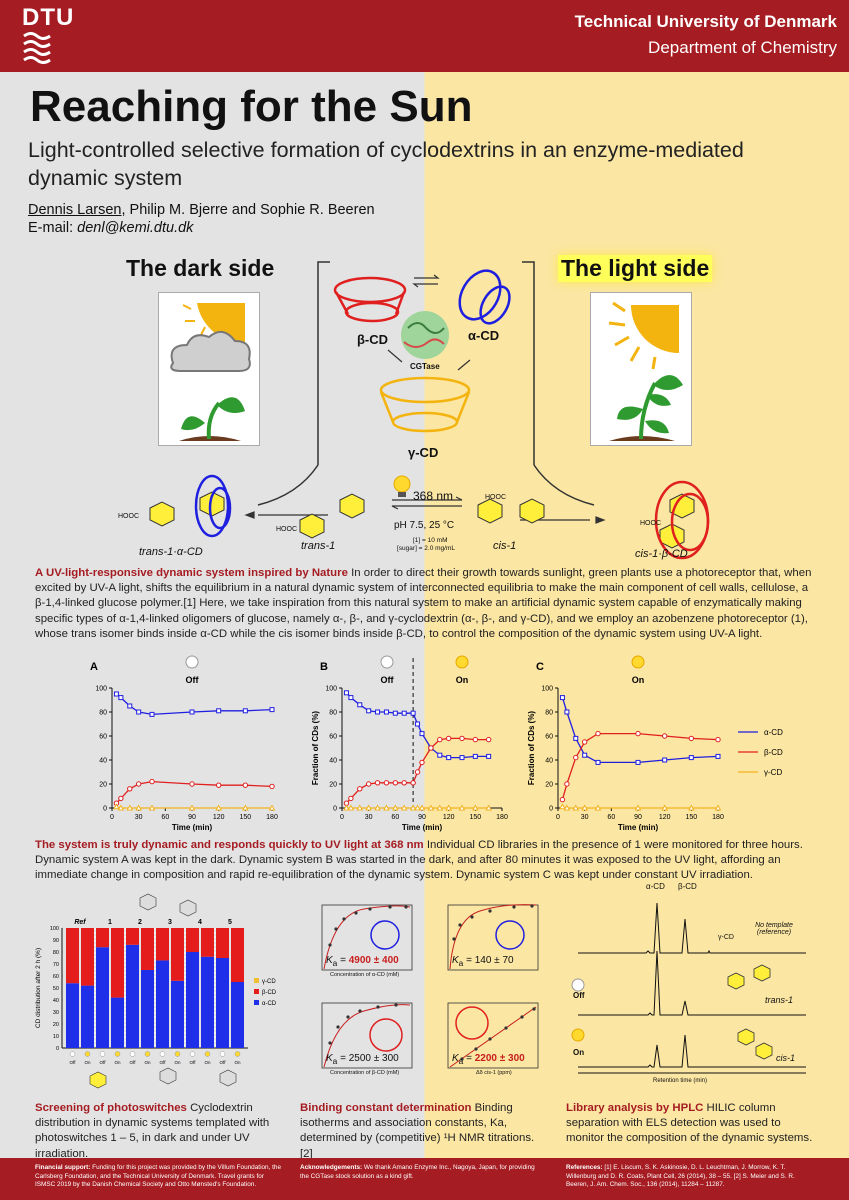 Image resolution: width=849 pixels, height=1200 pixels. Describe the element at coordinates (638, 817) in the screenshot. I see `x-tick-label: 90` at that location.